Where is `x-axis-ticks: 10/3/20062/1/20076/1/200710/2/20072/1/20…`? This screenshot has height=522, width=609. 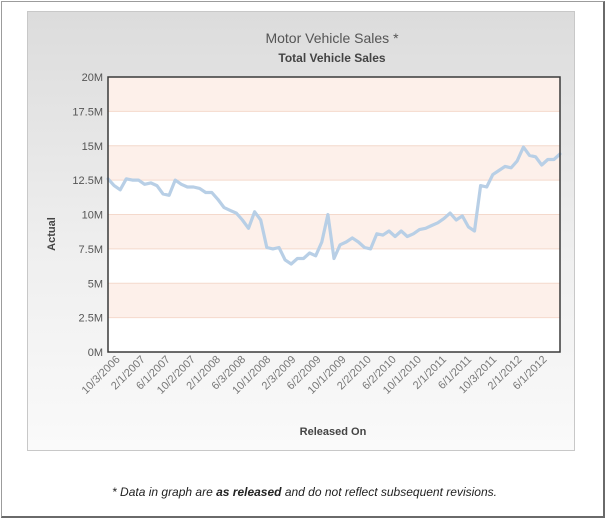 x-axis-ticks: 10/3/20062/1/20076/1/200710/2/20072/1/20… is located at coordinates (315, 375).